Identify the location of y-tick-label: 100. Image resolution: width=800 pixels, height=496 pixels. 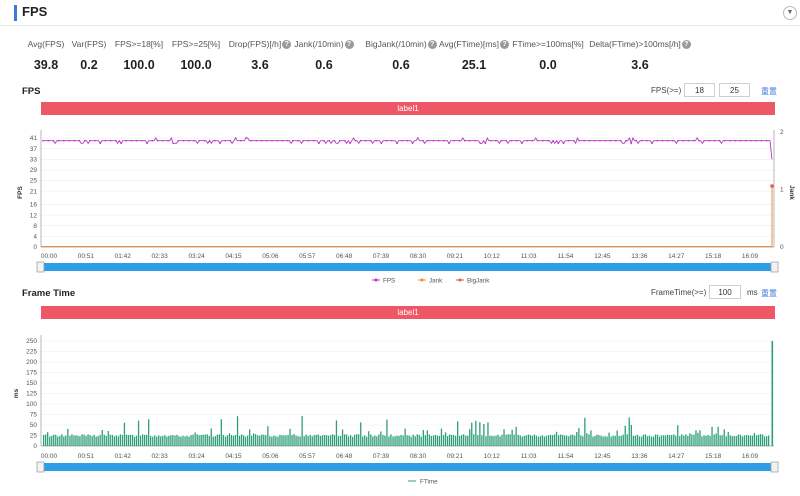
(31, 404).